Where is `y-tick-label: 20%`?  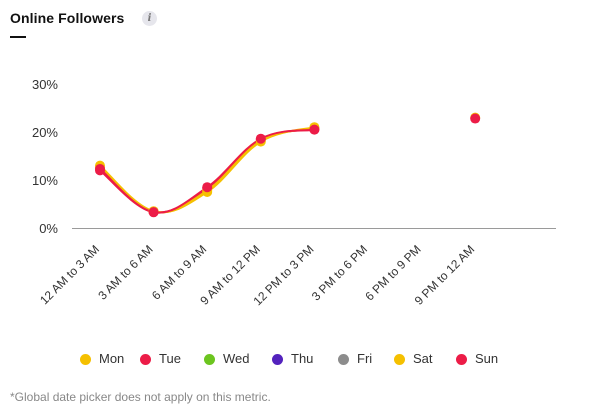 y-tick-label: 20% is located at coordinates (45, 132).